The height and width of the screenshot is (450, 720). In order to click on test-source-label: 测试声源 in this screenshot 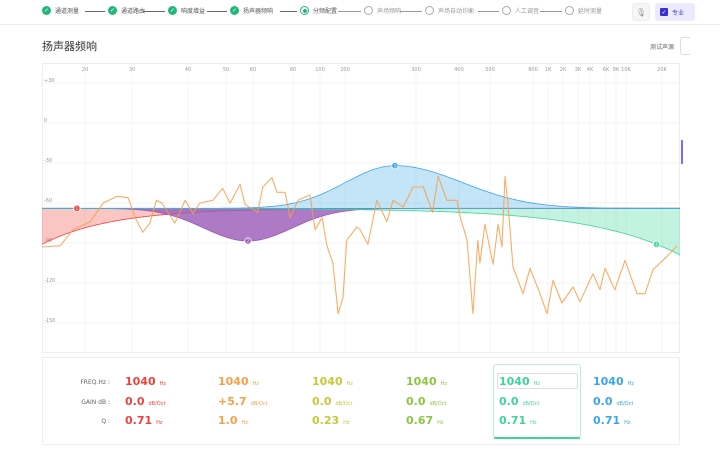, I will do `click(662, 47)`.